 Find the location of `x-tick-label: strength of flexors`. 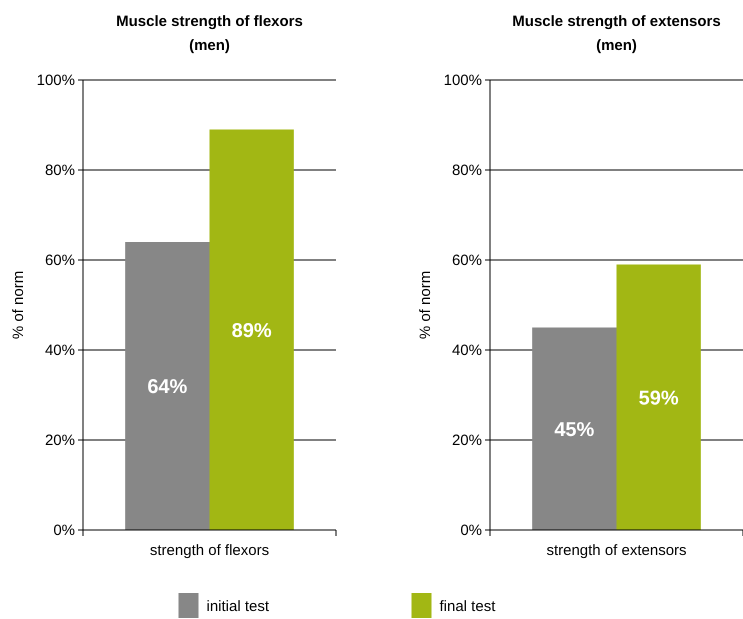

x-tick-label: strength of flexors is located at coordinates (210, 550).